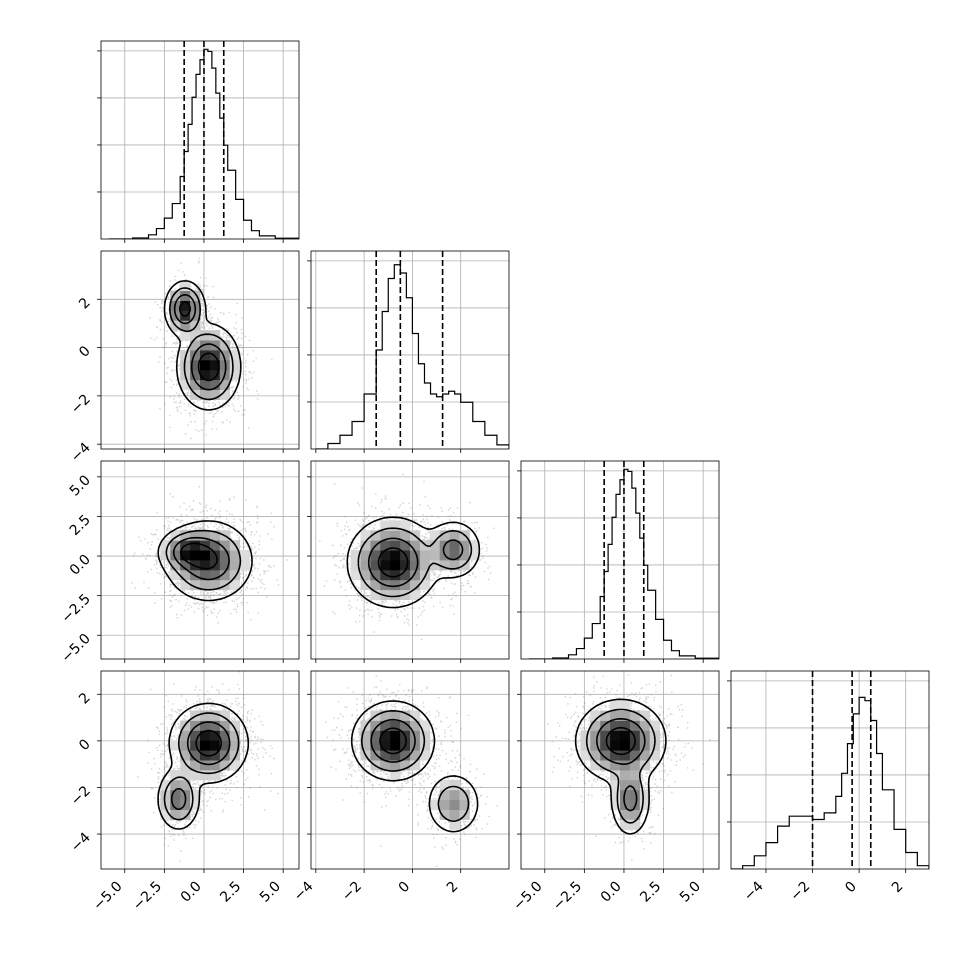 The width and height of the screenshot is (970, 970). Describe the element at coordinates (208, 766) in the screenshot. I see `density-body` at that location.